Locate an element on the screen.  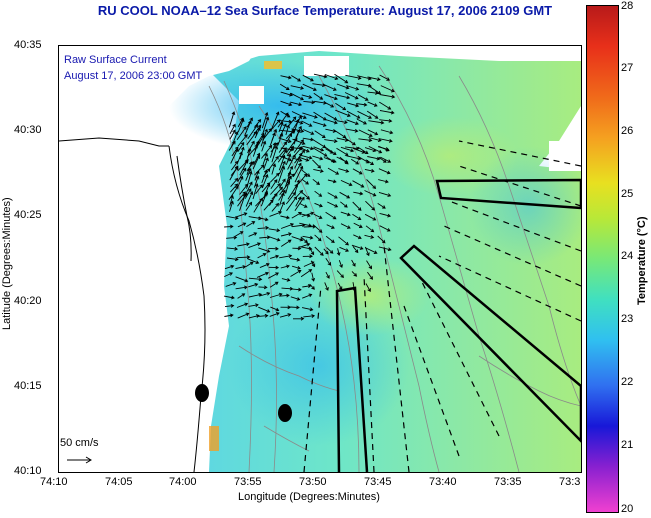
colorbar-title: Temperature (°C) is located at coordinates (642, 260).